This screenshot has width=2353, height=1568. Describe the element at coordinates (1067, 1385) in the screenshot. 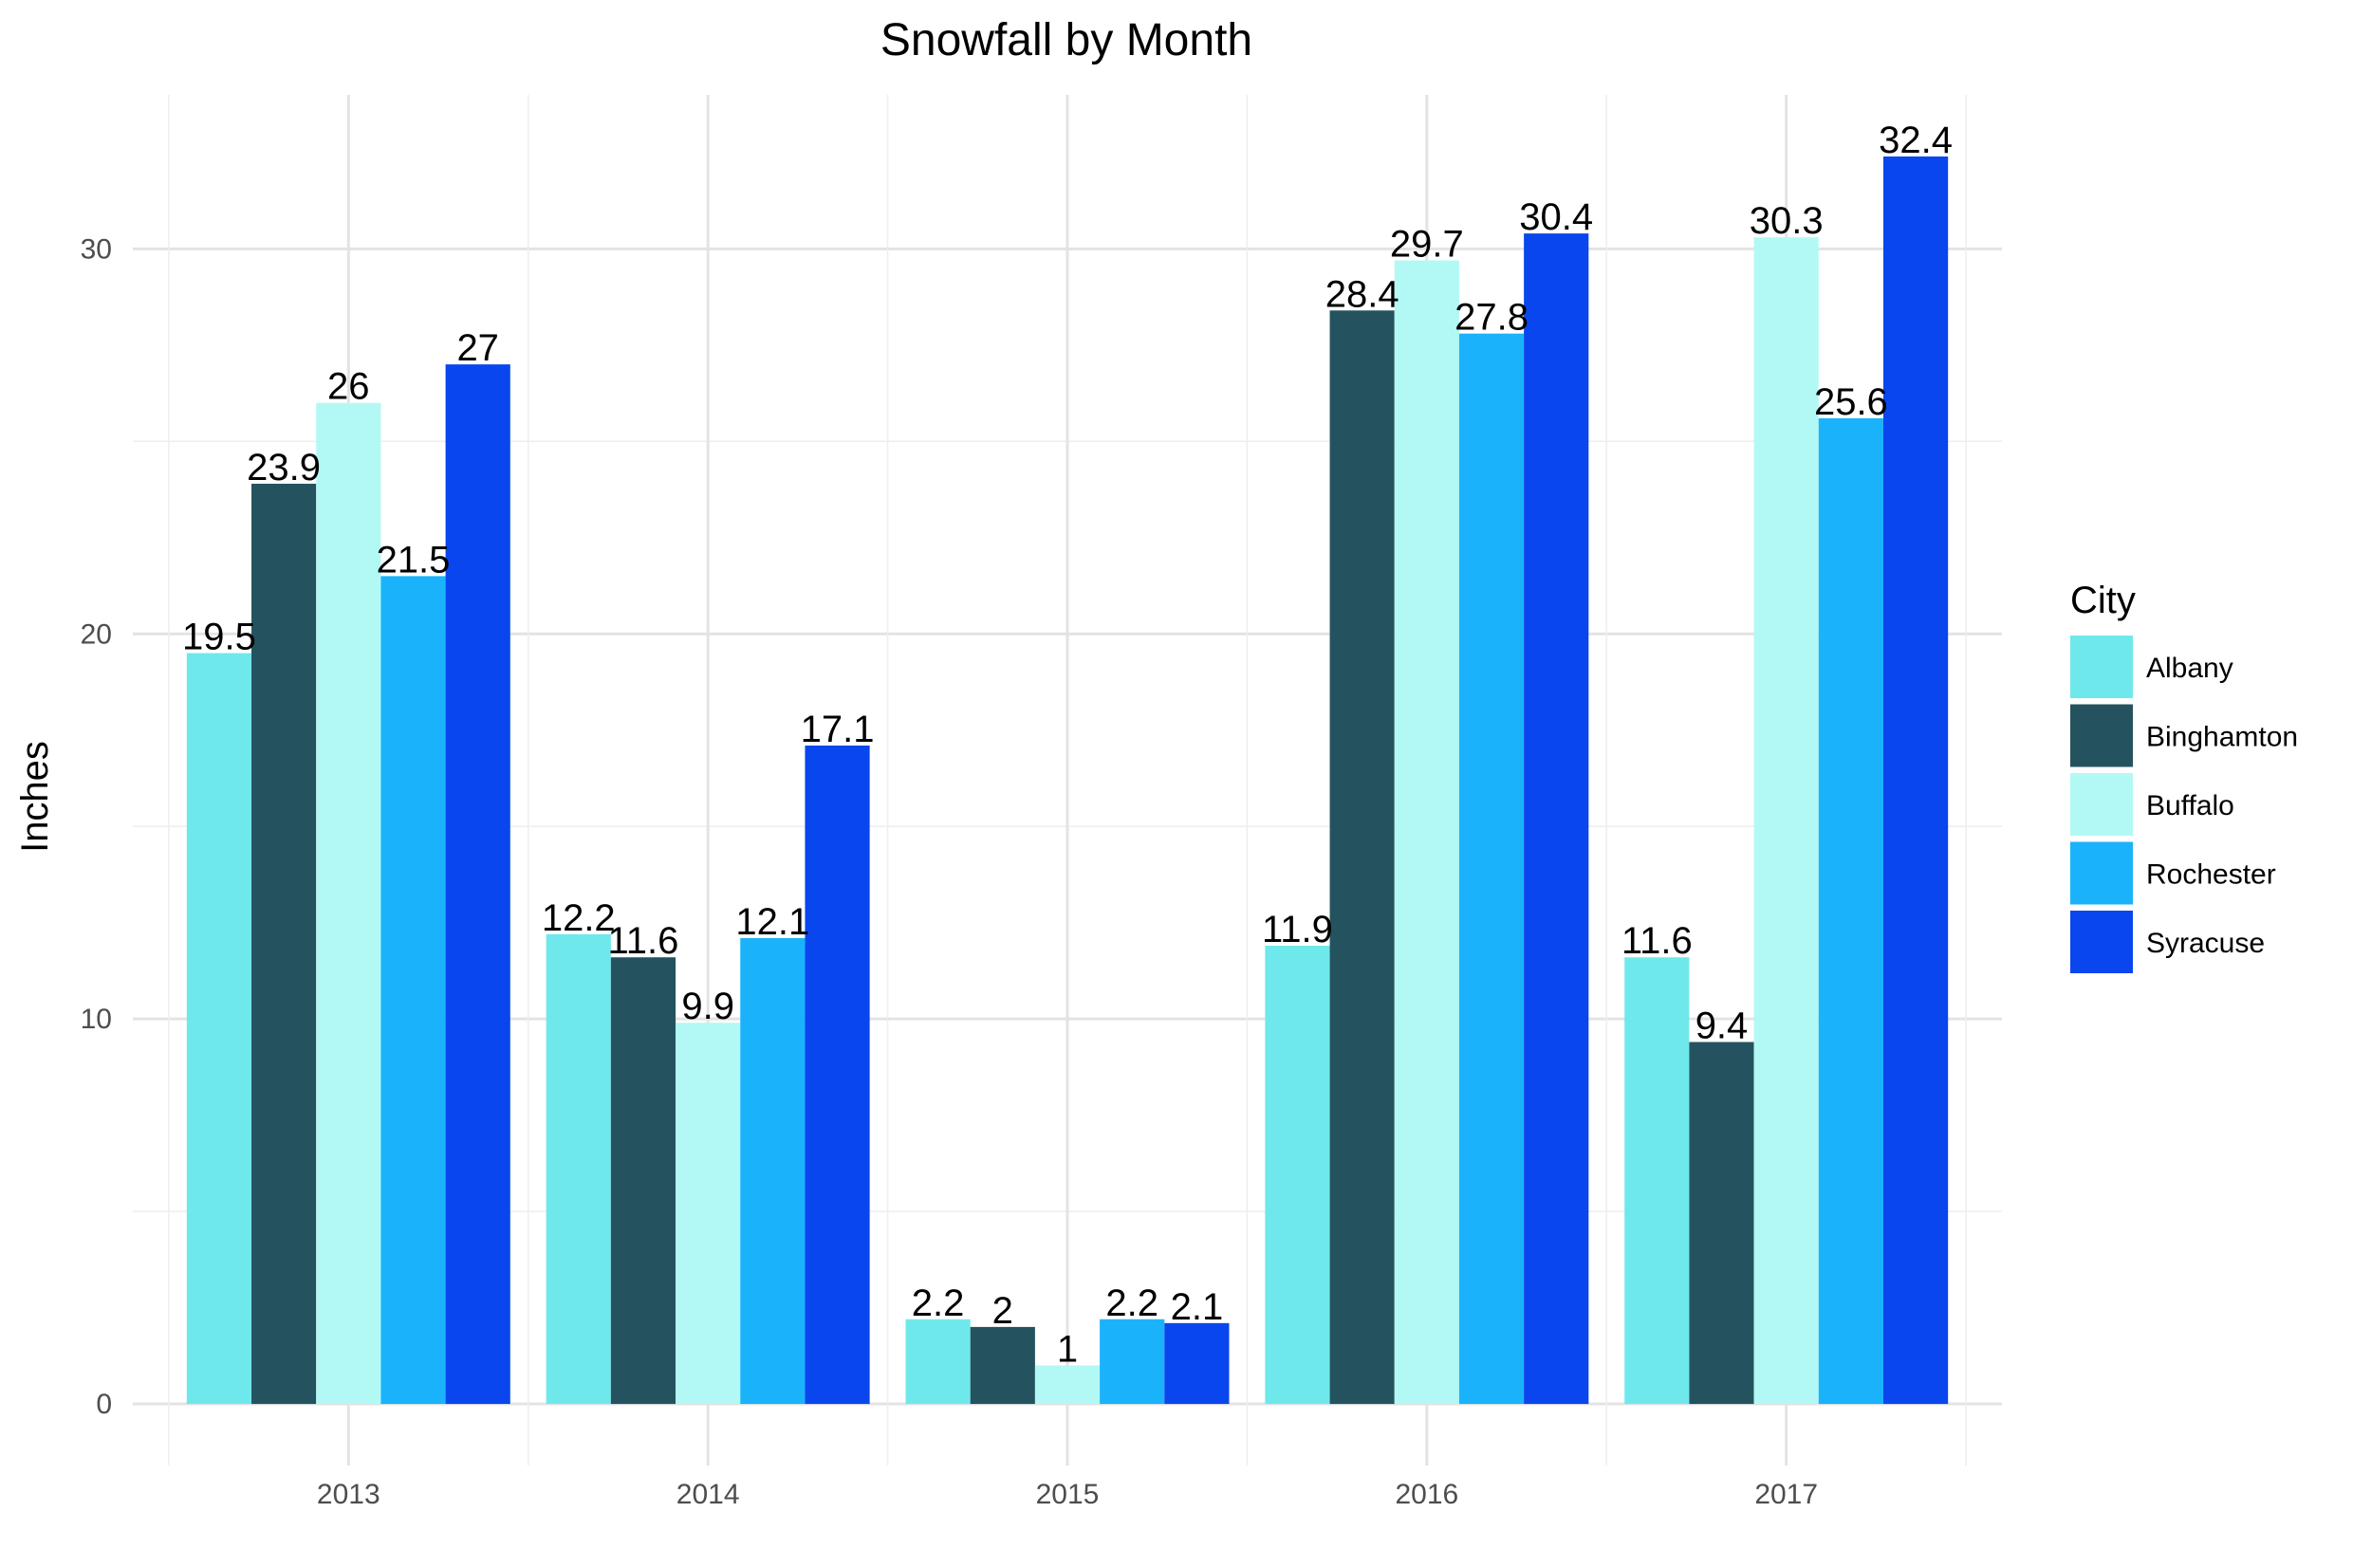

I see `bar-buffalo-2015` at that location.